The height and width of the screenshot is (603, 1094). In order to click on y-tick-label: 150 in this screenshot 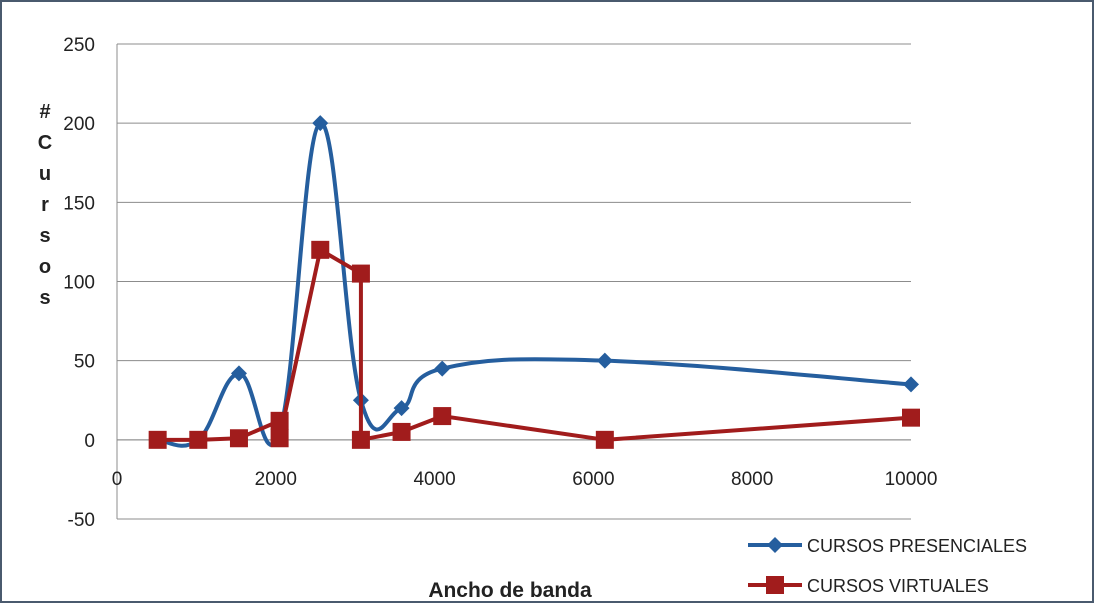, I will do `click(79, 203)`.